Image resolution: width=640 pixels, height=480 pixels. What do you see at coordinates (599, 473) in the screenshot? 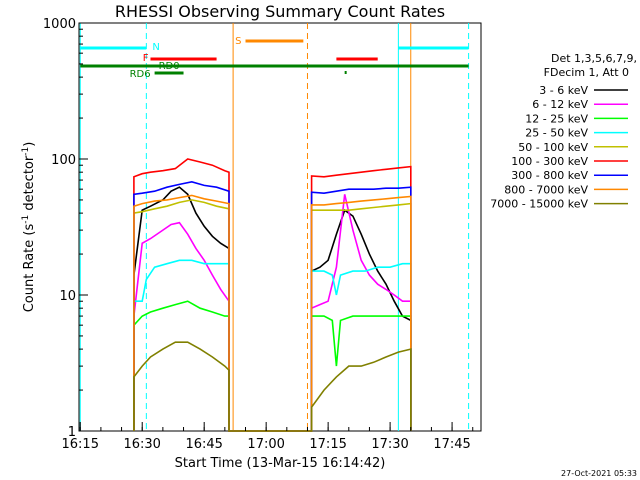
I see `footer-date: 27-Oct-2021 05:33` at bounding box center [599, 473].